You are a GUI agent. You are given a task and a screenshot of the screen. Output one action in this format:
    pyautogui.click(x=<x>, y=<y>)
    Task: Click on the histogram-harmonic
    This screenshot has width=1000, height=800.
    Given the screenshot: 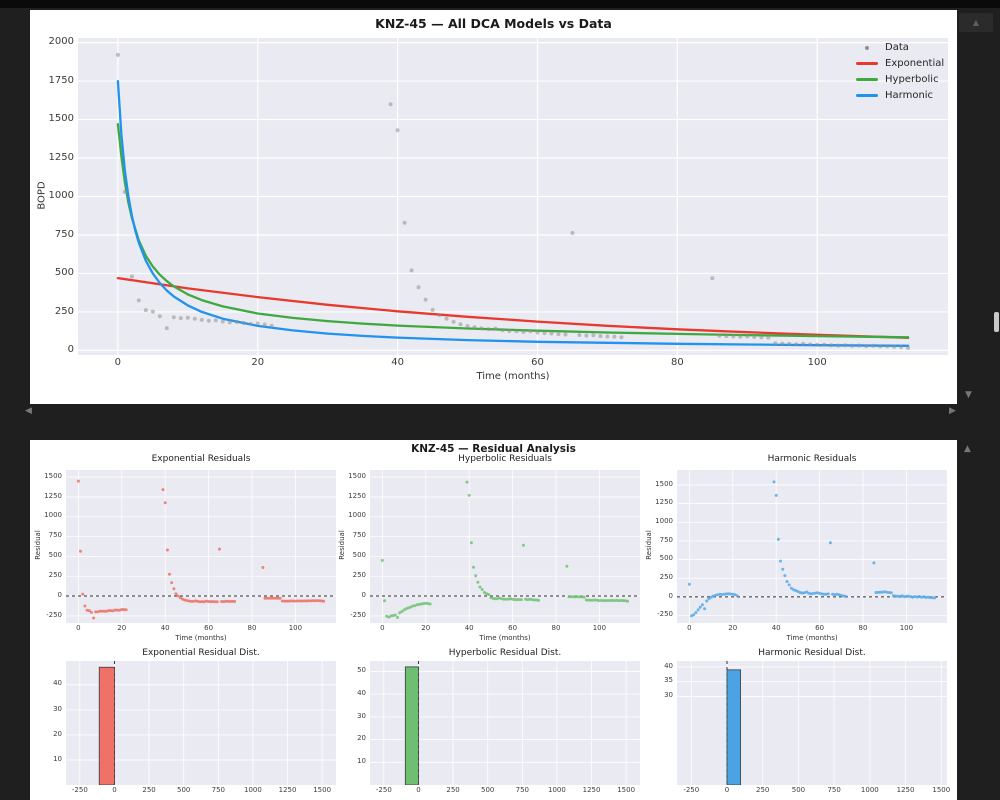 What is the action you would take?
    pyautogui.click(x=812, y=723)
    